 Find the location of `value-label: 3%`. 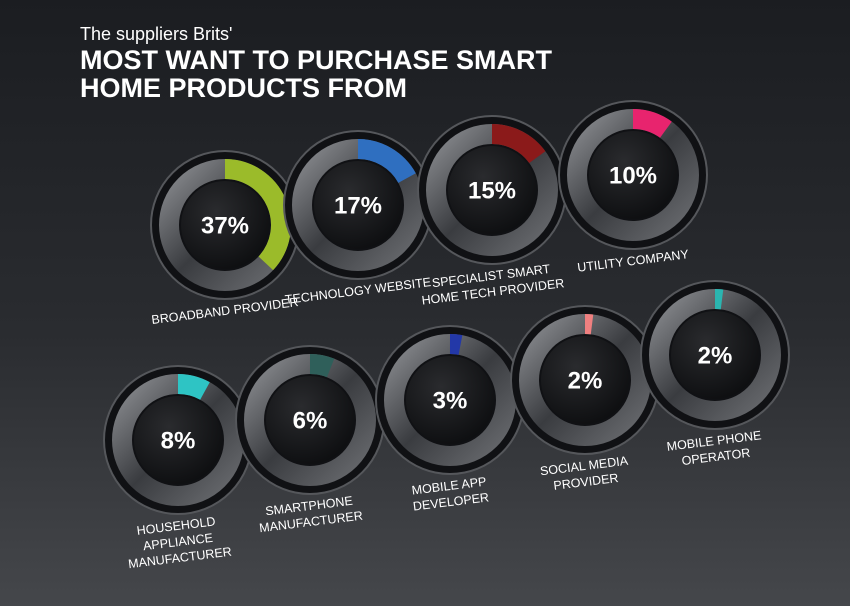

value-label: 3% is located at coordinates (450, 400).